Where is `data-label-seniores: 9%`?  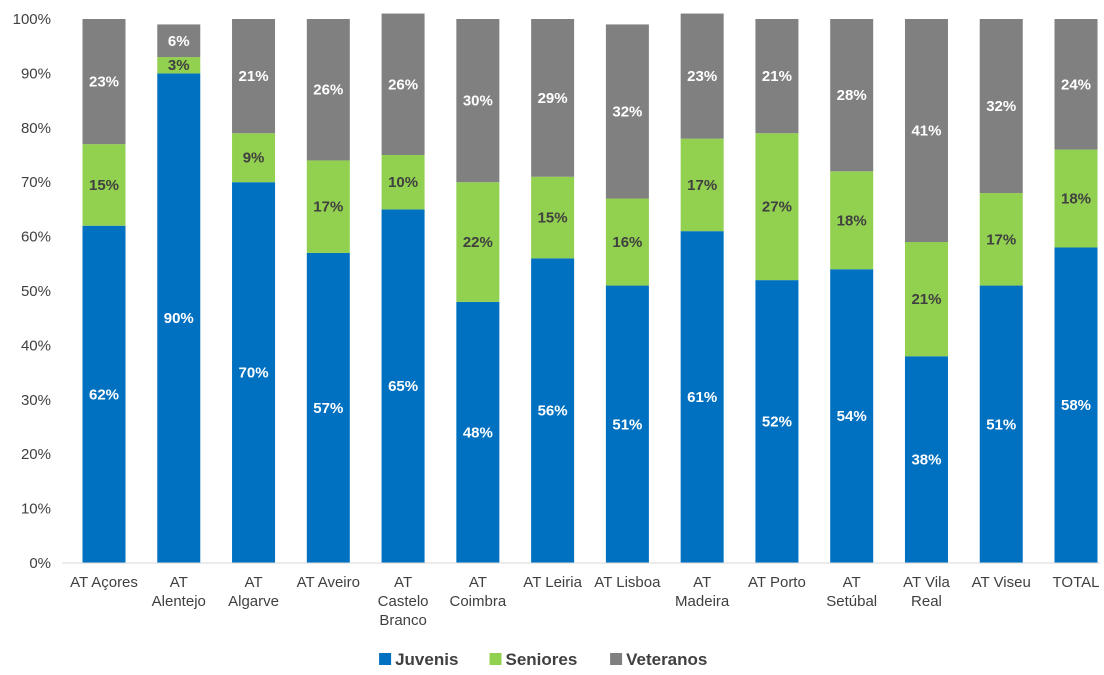
data-label-seniores: 9% is located at coordinates (254, 158).